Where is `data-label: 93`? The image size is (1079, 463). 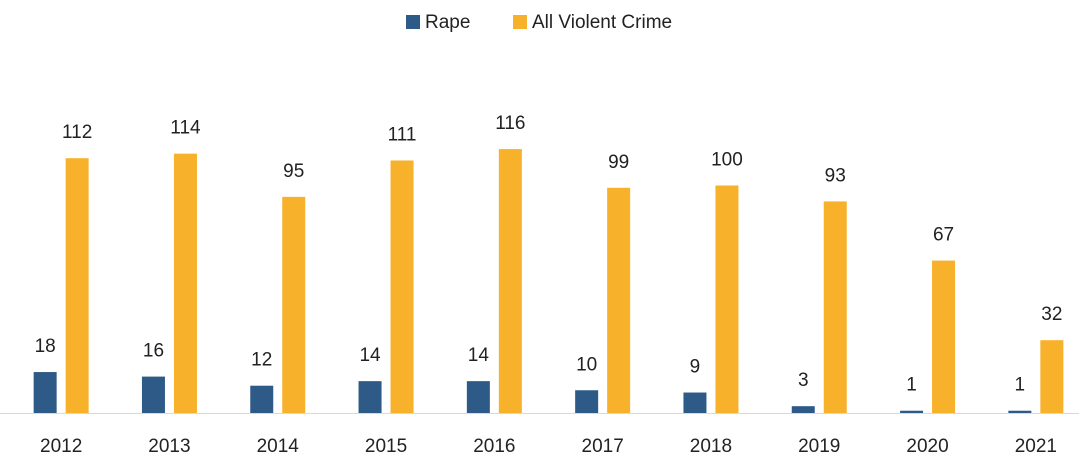 data-label: 93 is located at coordinates (835, 175).